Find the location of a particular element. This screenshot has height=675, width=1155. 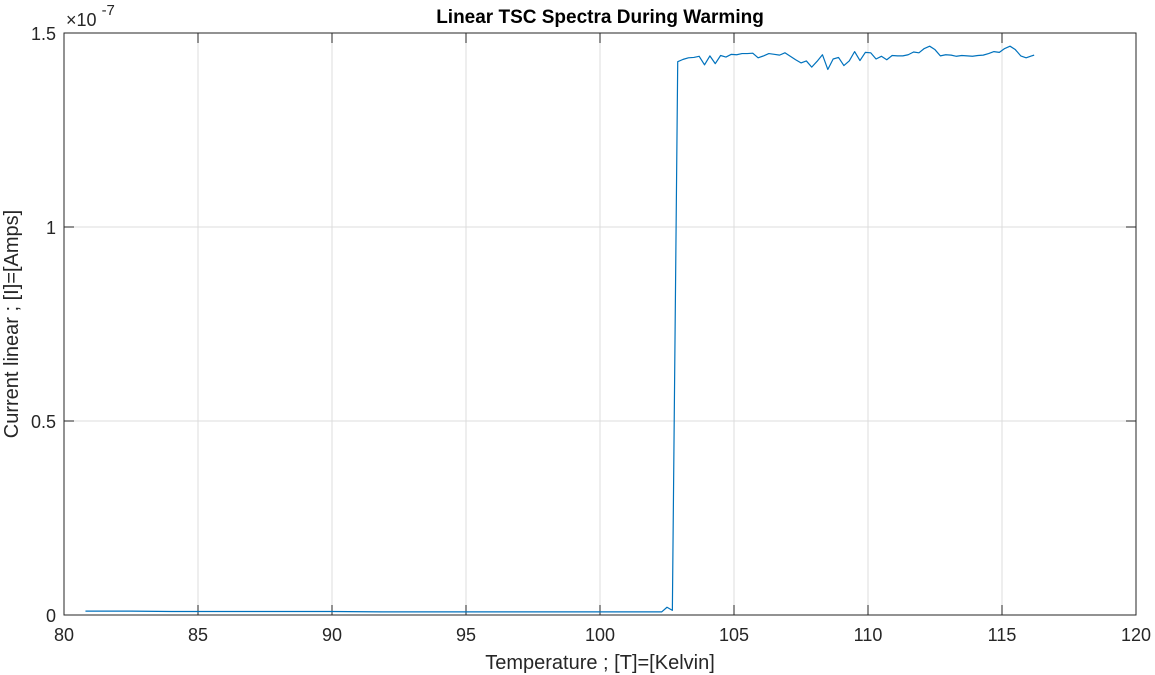

y-axis-label: Current linear ; [I]=[Amps] is located at coordinates (12, 324).